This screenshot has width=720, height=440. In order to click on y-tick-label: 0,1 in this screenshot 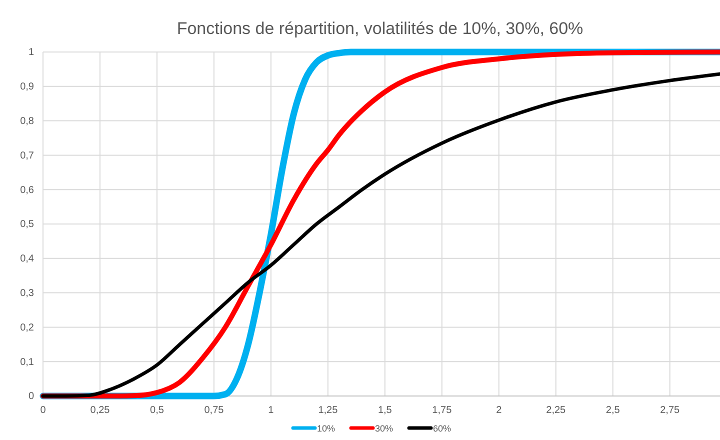, I will do `click(27, 362)`.